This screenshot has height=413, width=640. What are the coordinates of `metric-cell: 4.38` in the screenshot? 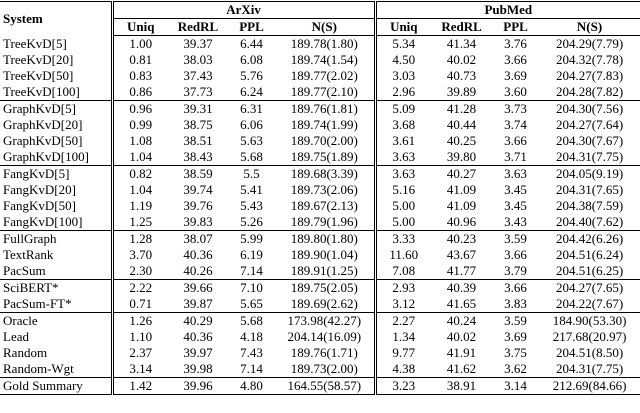 It's located at (404, 368).